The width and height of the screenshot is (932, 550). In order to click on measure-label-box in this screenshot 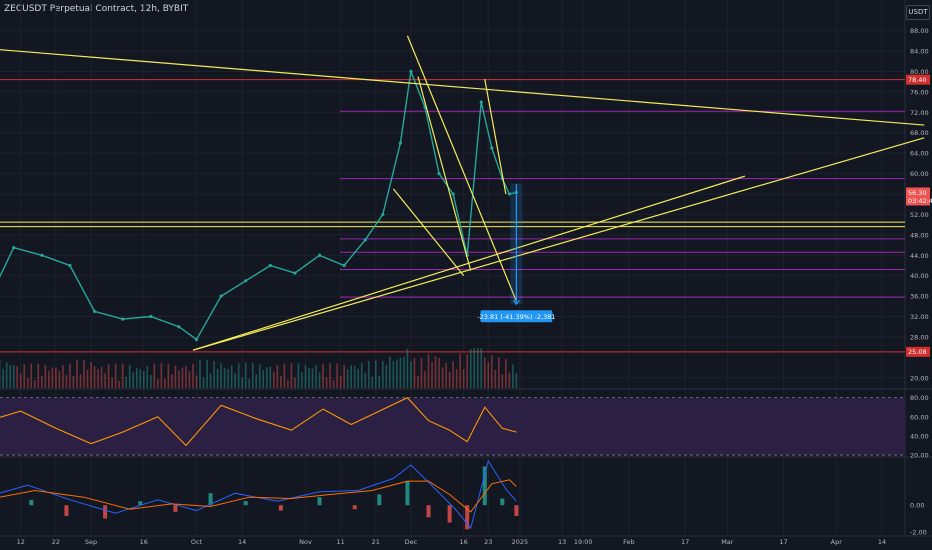, I will do `click(516, 316)`.